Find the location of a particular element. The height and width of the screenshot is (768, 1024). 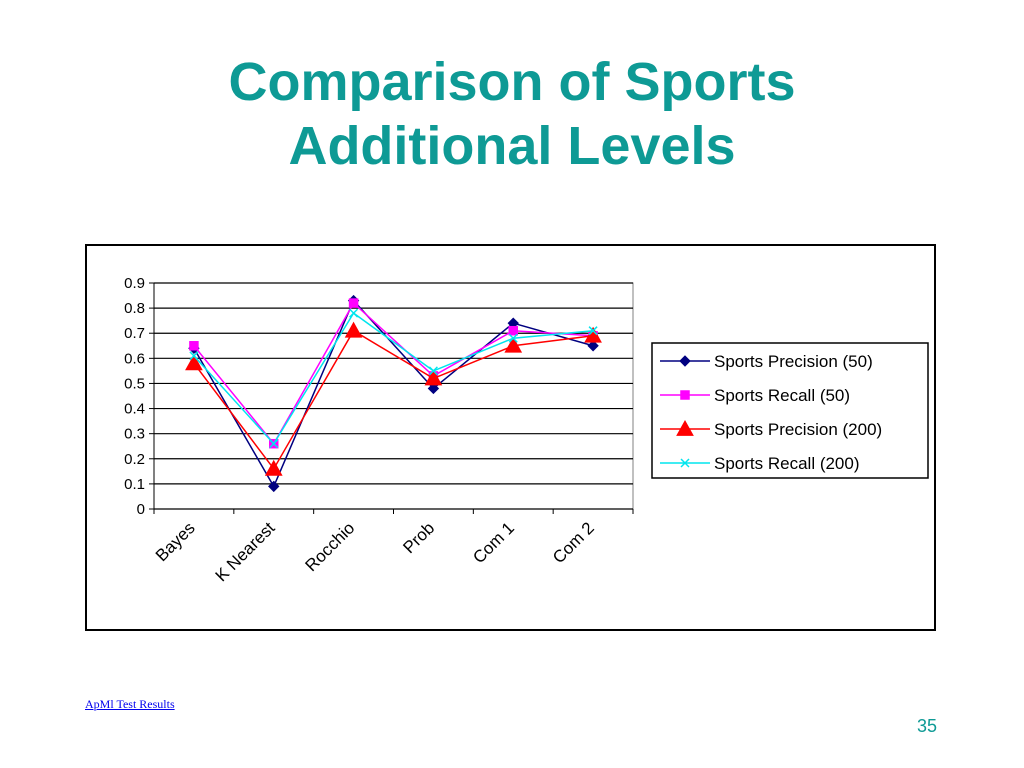

footer-link: ApMl Test Results is located at coordinates (130, 704).